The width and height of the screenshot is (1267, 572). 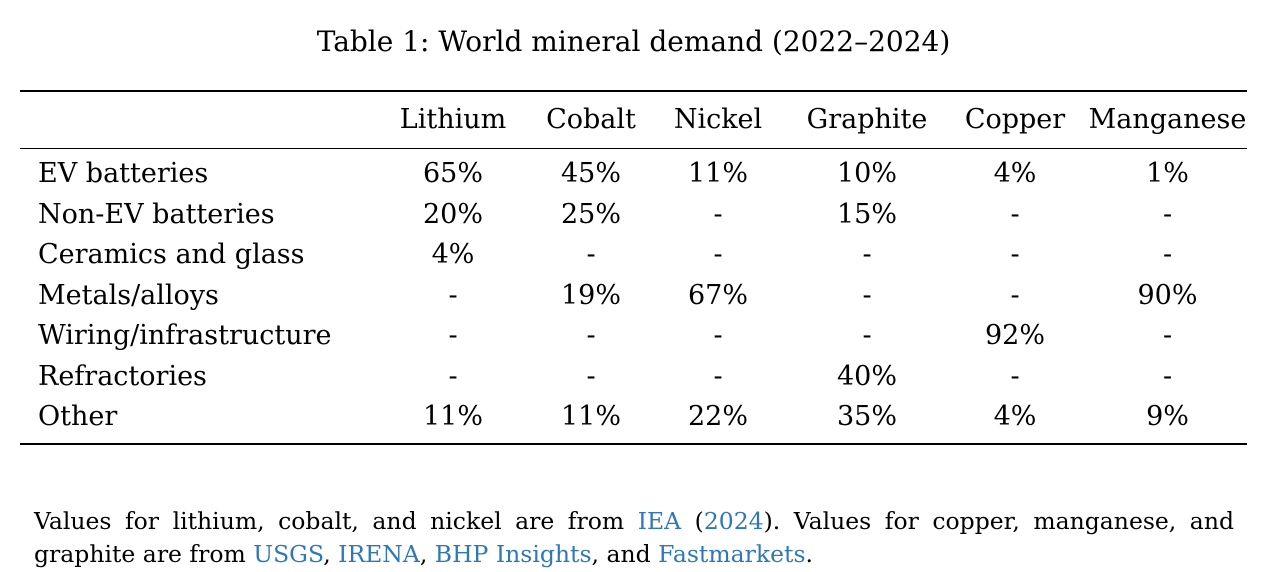 What do you see at coordinates (633, 444) in the screenshot?
I see `bottom-rule` at bounding box center [633, 444].